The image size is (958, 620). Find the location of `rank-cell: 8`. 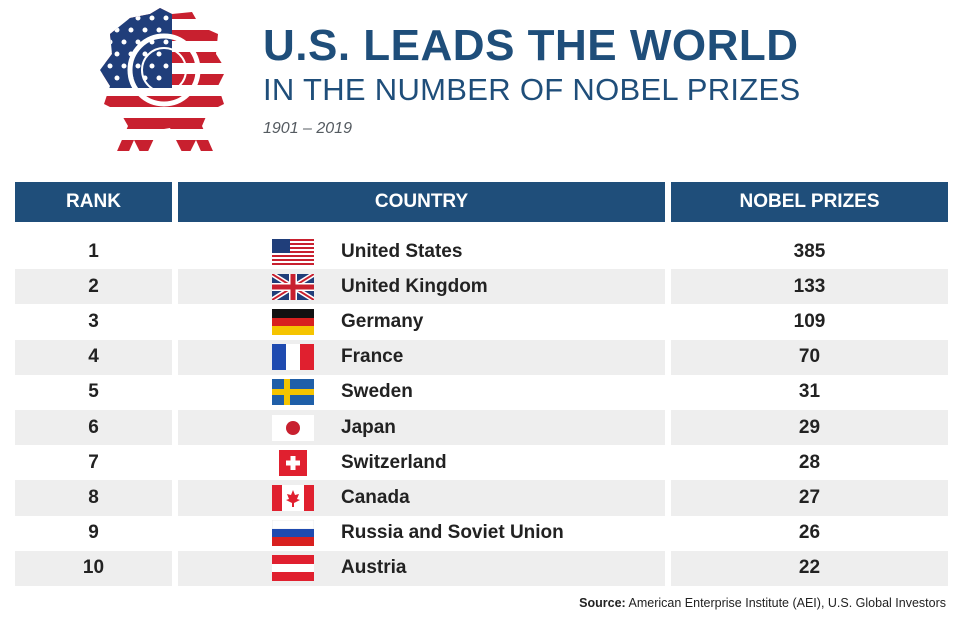

rank-cell: 8 is located at coordinates (93, 498).